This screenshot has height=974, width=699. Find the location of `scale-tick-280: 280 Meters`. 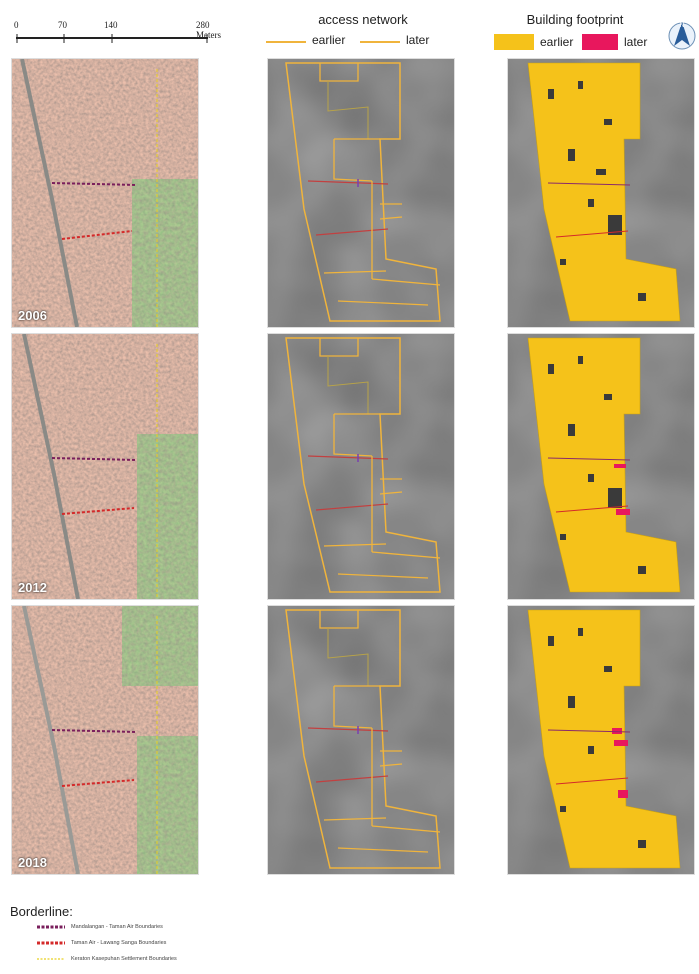

scale-tick-280: 280 Meters is located at coordinates (208, 30).